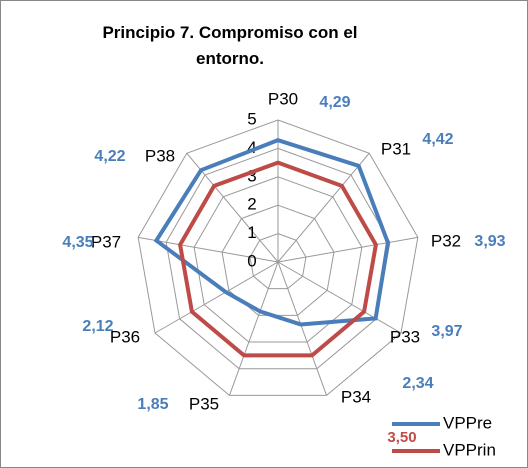 Image resolution: width=528 pixels, height=468 pixels. Describe the element at coordinates (467, 422) in the screenshot. I see `legend-label: VPPre` at that location.